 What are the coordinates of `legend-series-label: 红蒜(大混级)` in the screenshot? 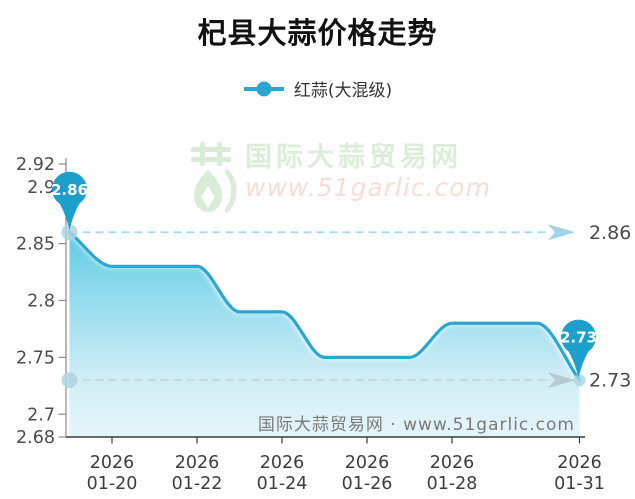 It's located at (343, 91).